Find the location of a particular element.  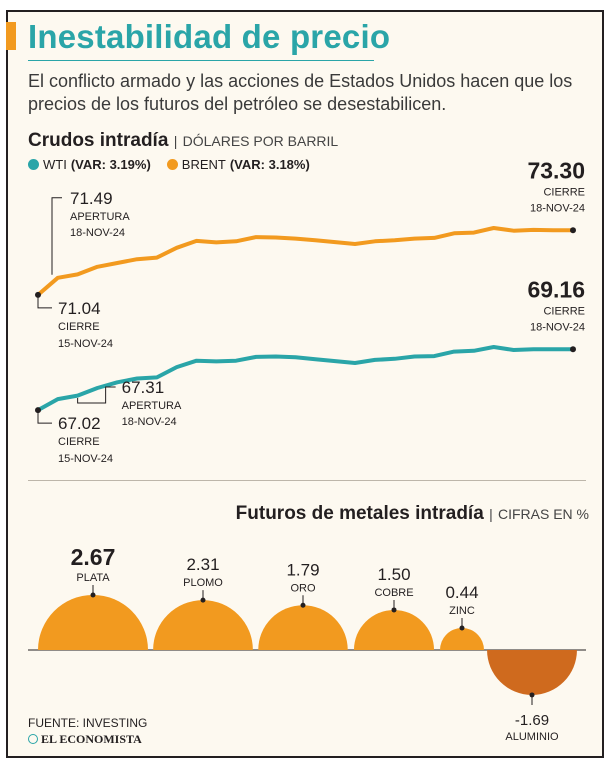

label-brent-open-value: 71.49 is located at coordinates (91, 198).